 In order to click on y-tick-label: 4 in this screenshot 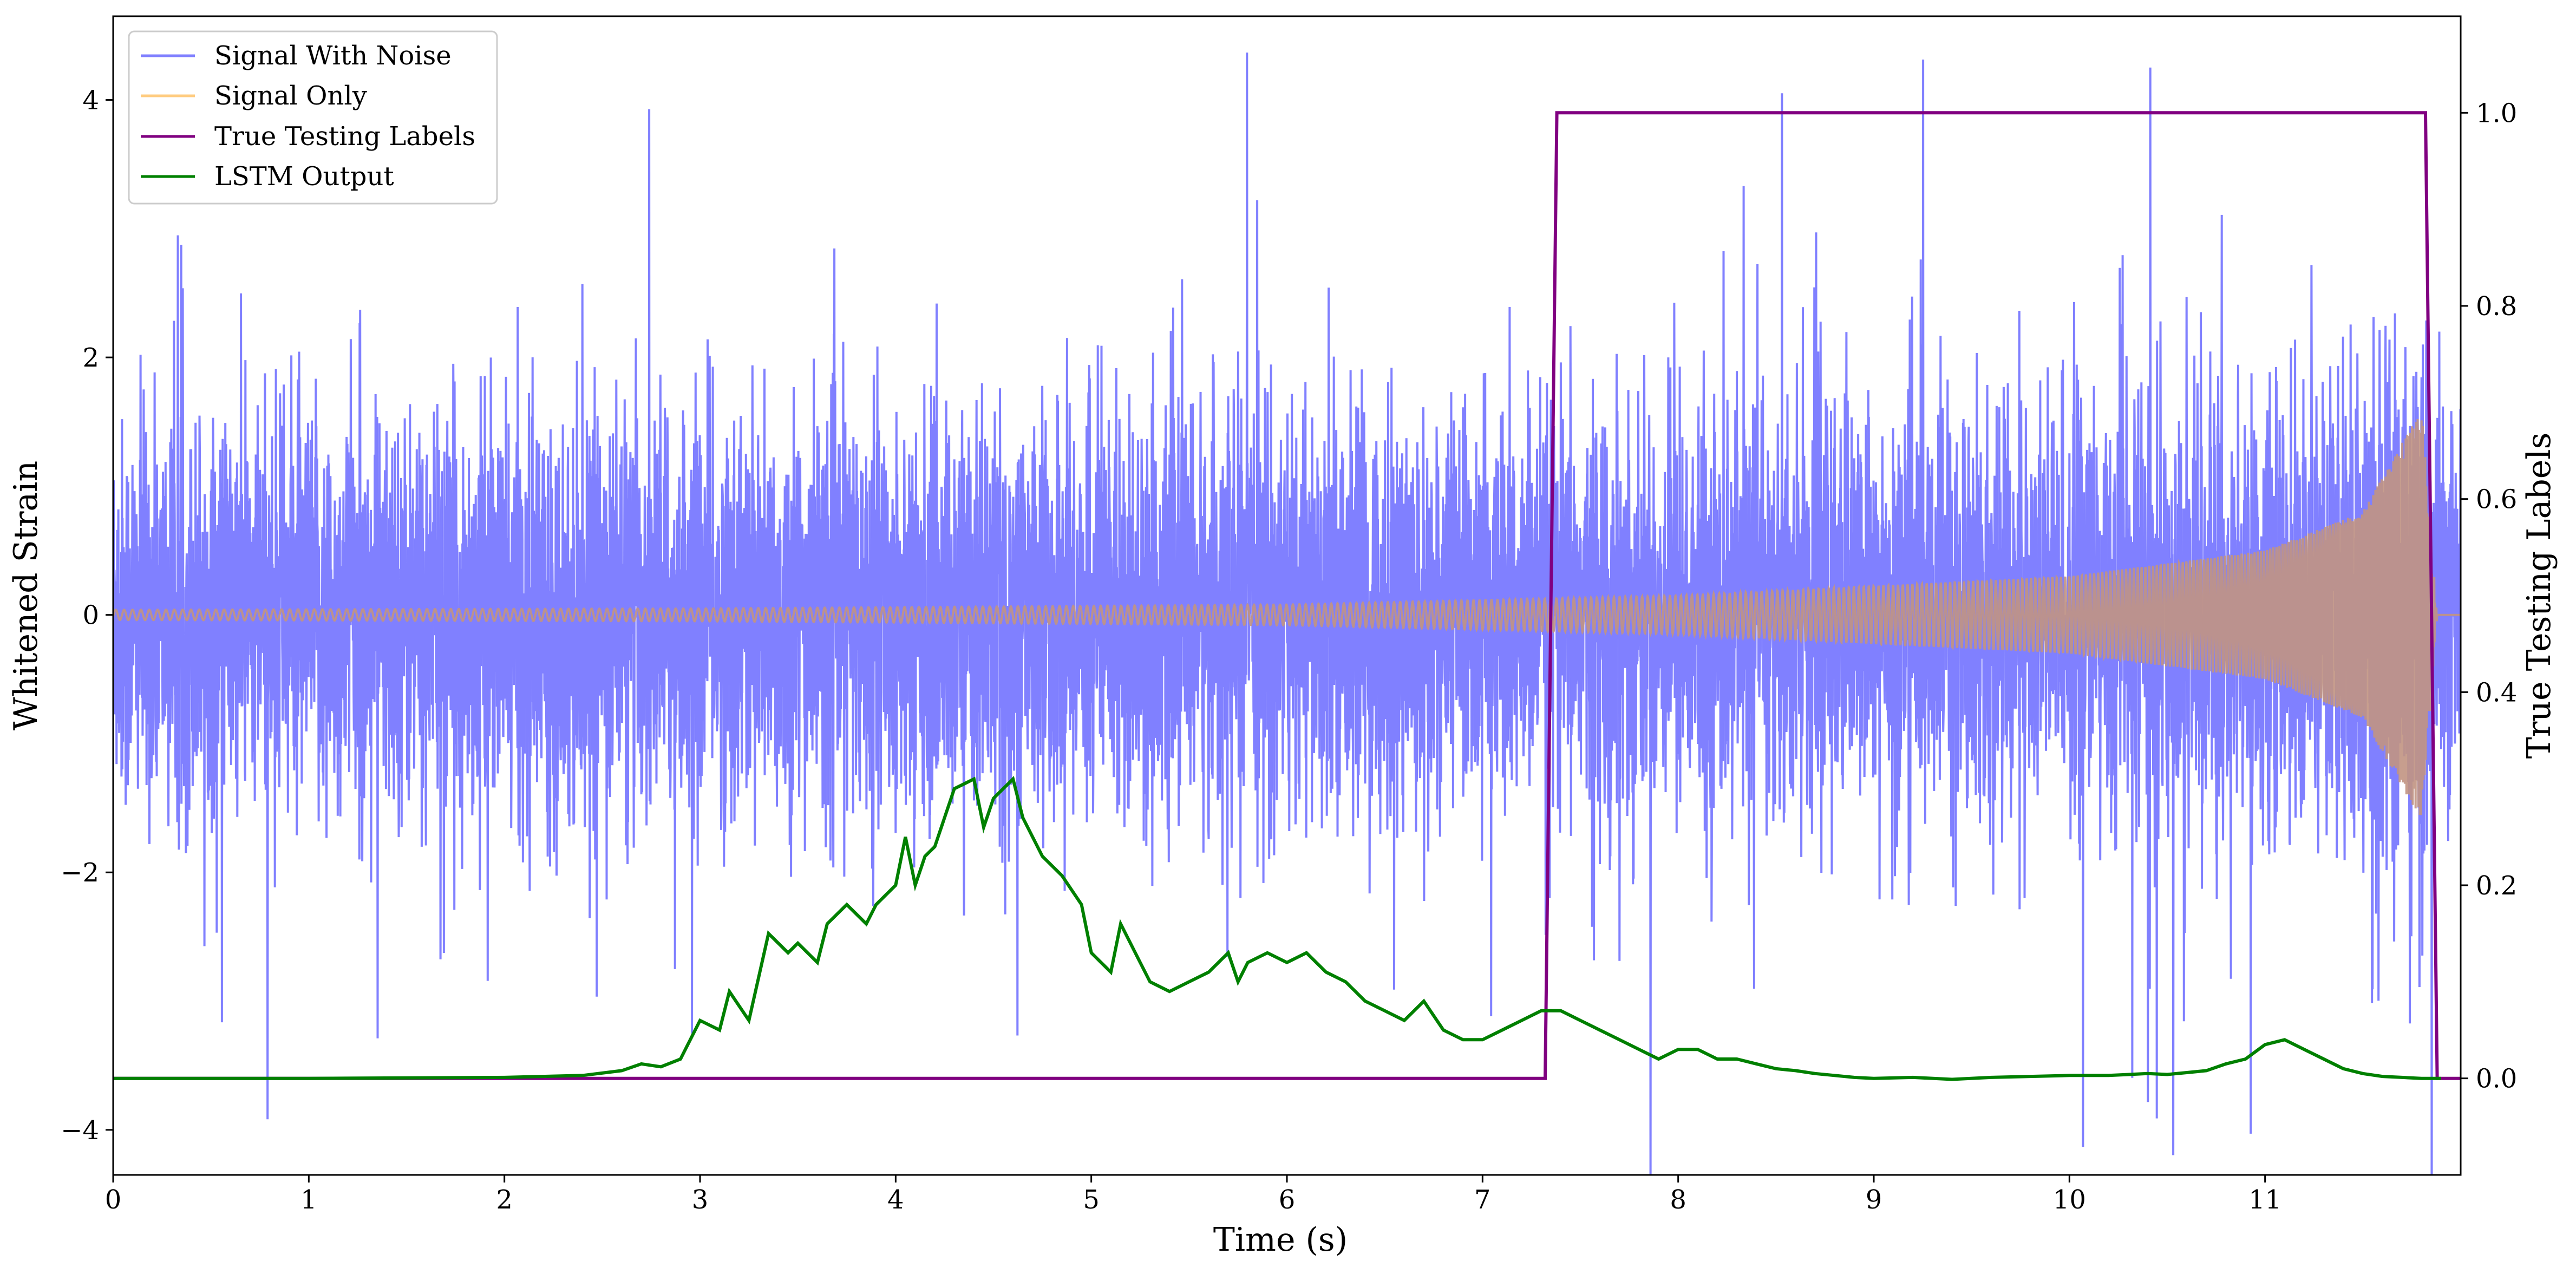, I will do `click(90, 101)`.